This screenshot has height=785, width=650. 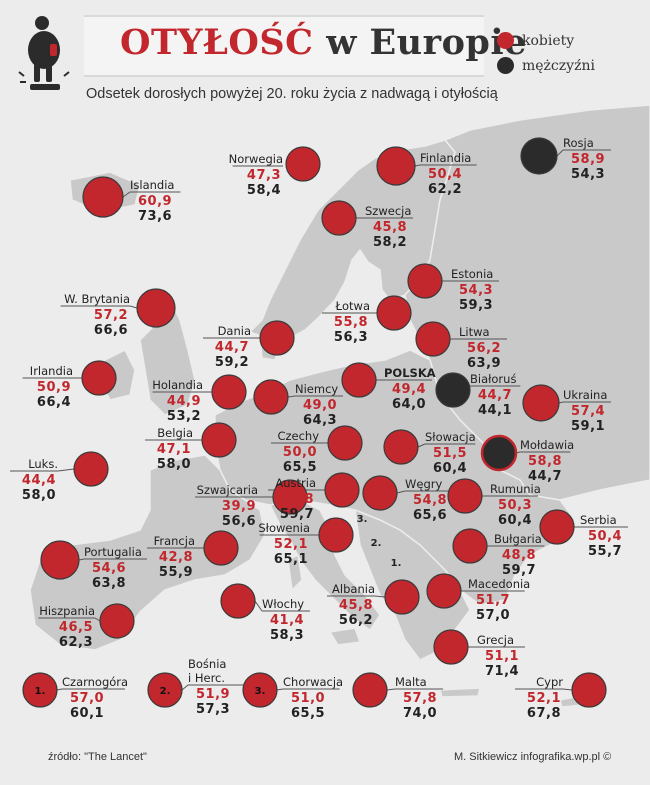 I want to click on leader-slowacja, so click(x=421, y=445).